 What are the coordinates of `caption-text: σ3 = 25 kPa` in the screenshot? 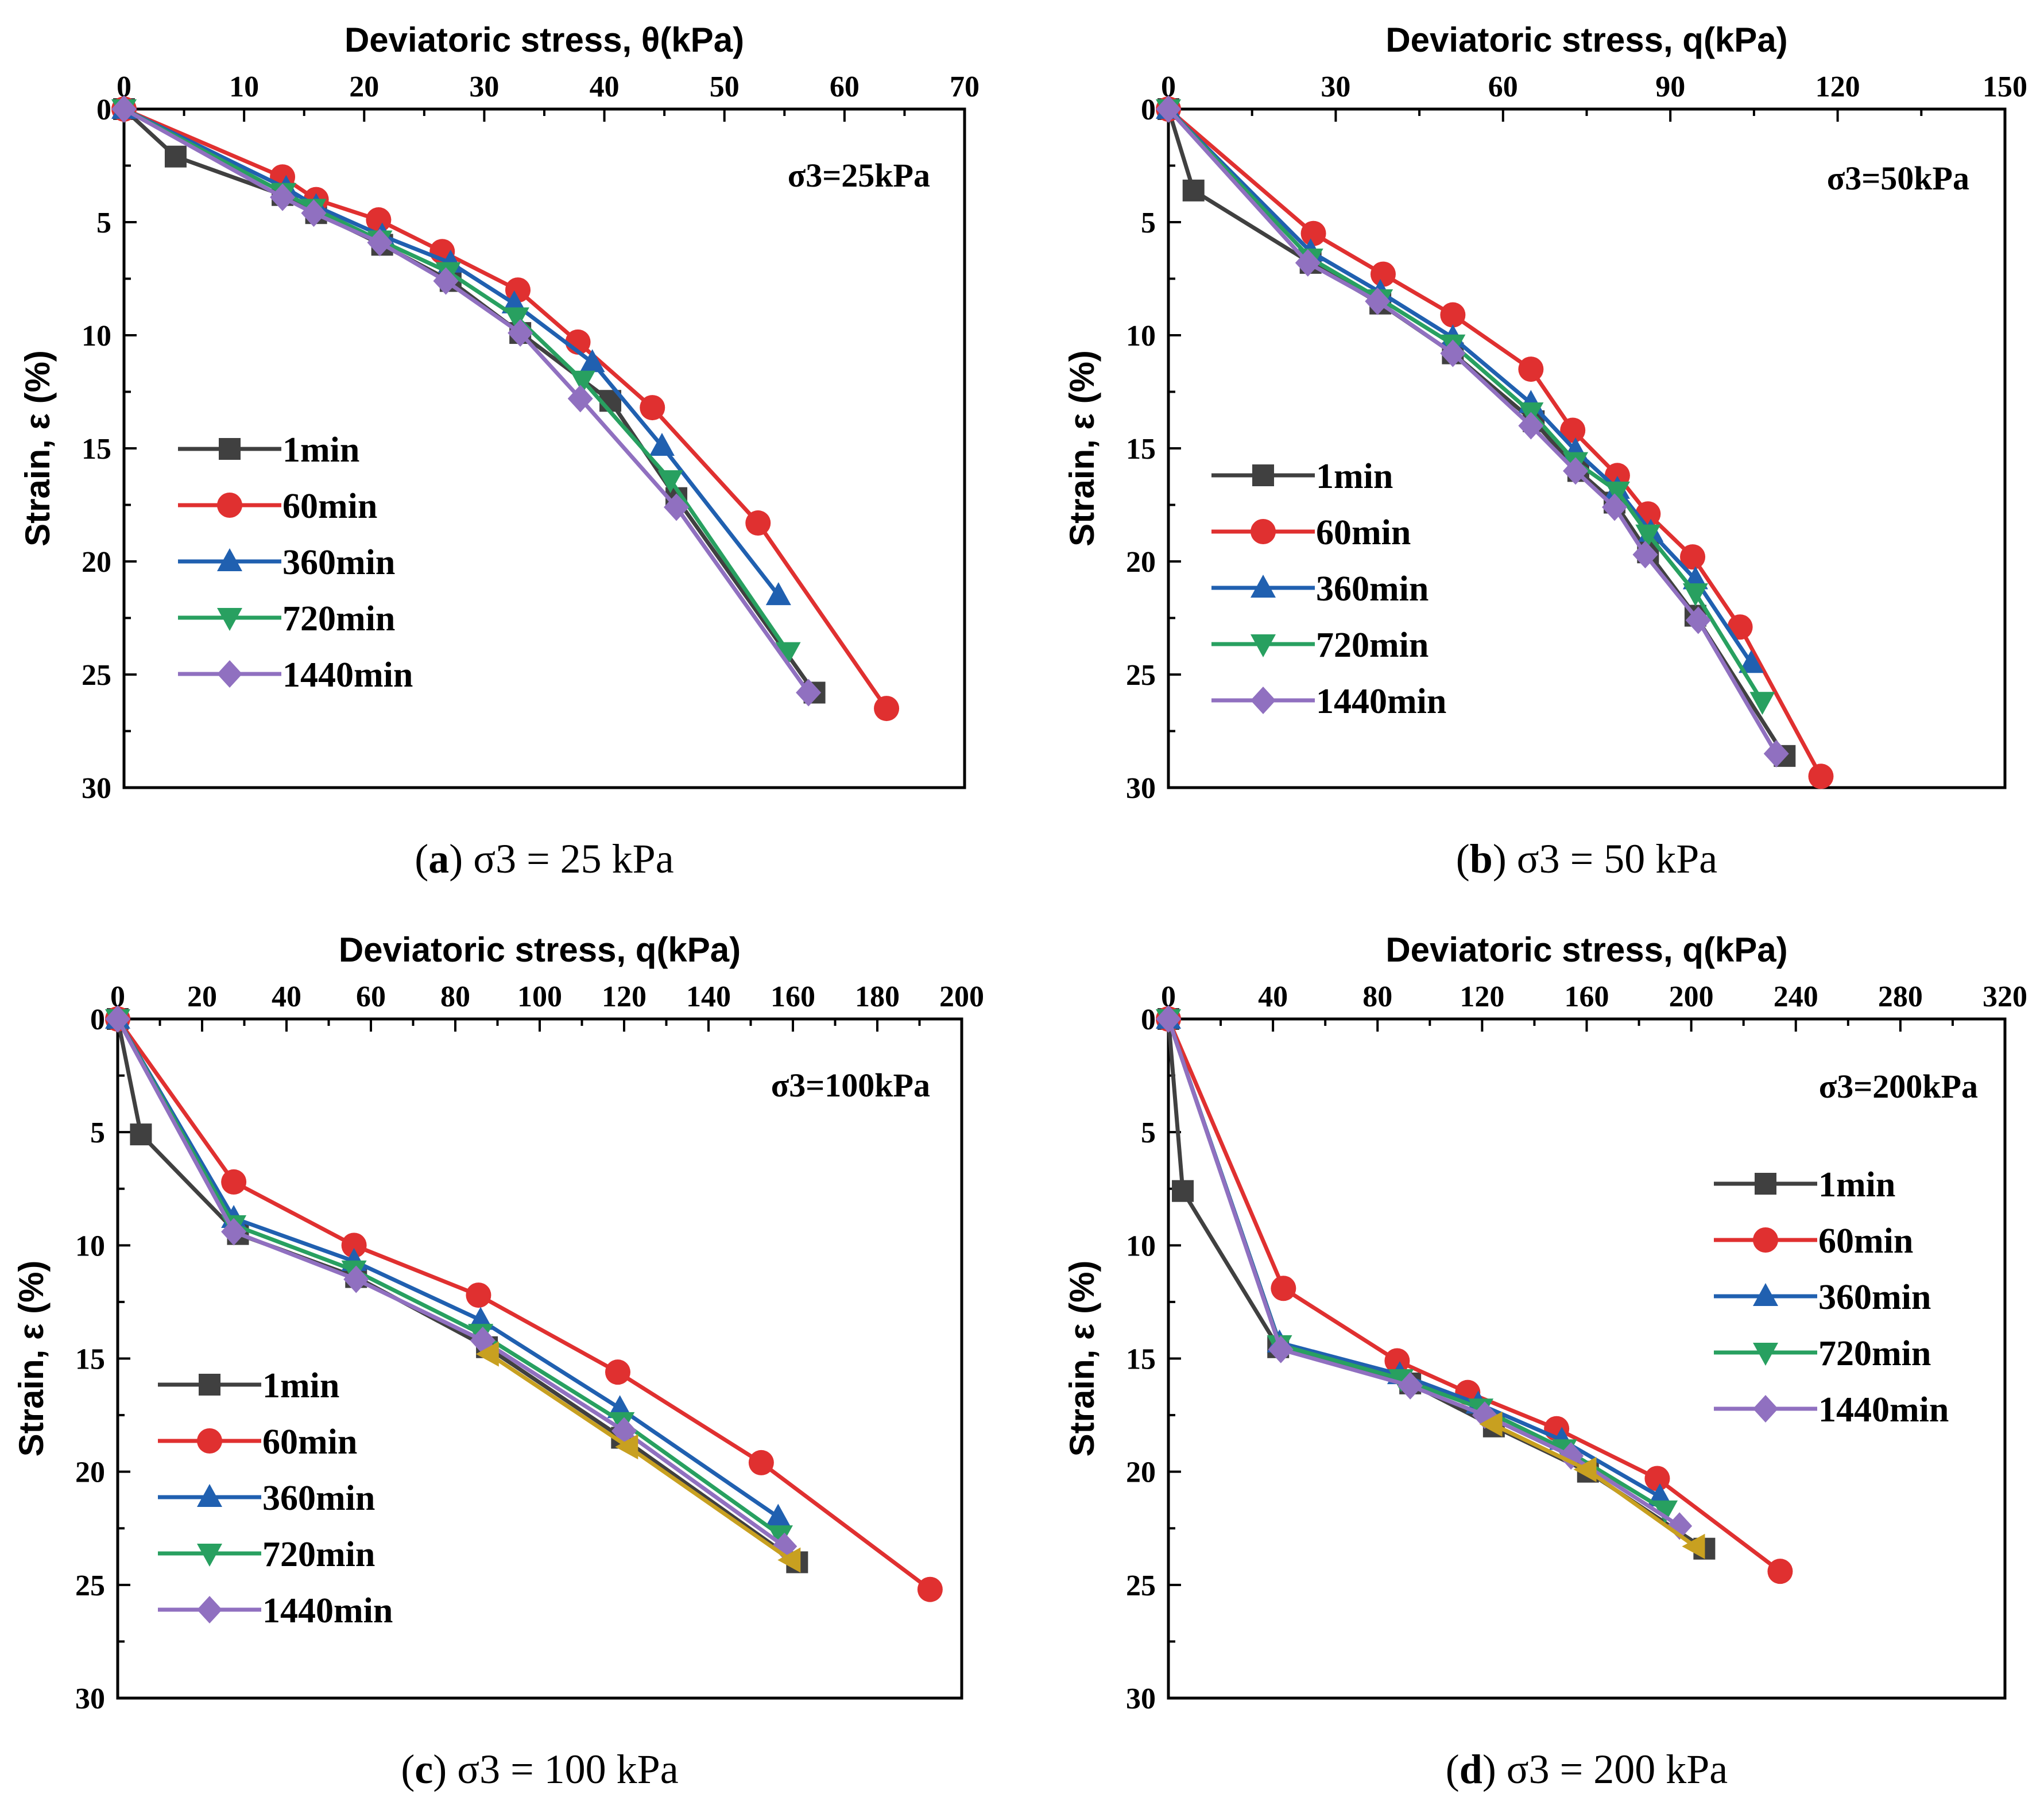 It's located at (573, 859).